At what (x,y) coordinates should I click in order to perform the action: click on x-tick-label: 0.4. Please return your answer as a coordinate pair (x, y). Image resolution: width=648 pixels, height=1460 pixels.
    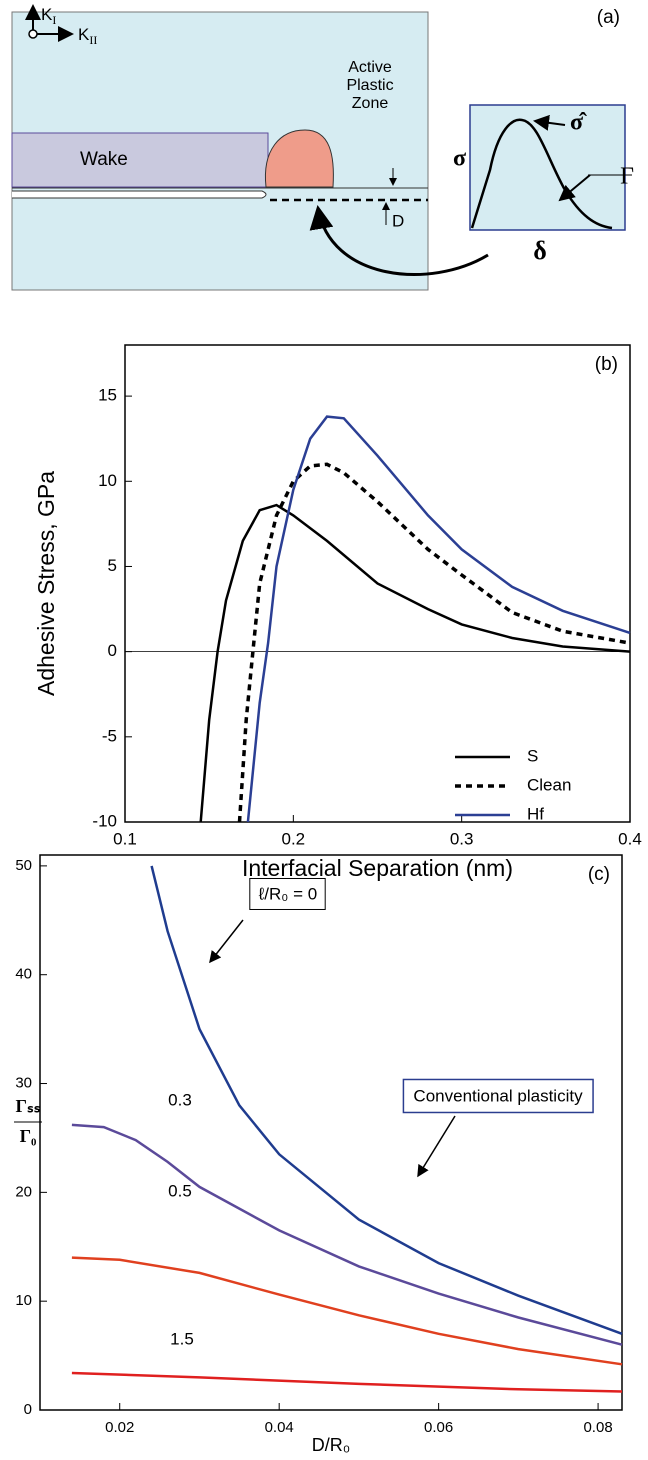
    Looking at the image, I should click on (630, 838).